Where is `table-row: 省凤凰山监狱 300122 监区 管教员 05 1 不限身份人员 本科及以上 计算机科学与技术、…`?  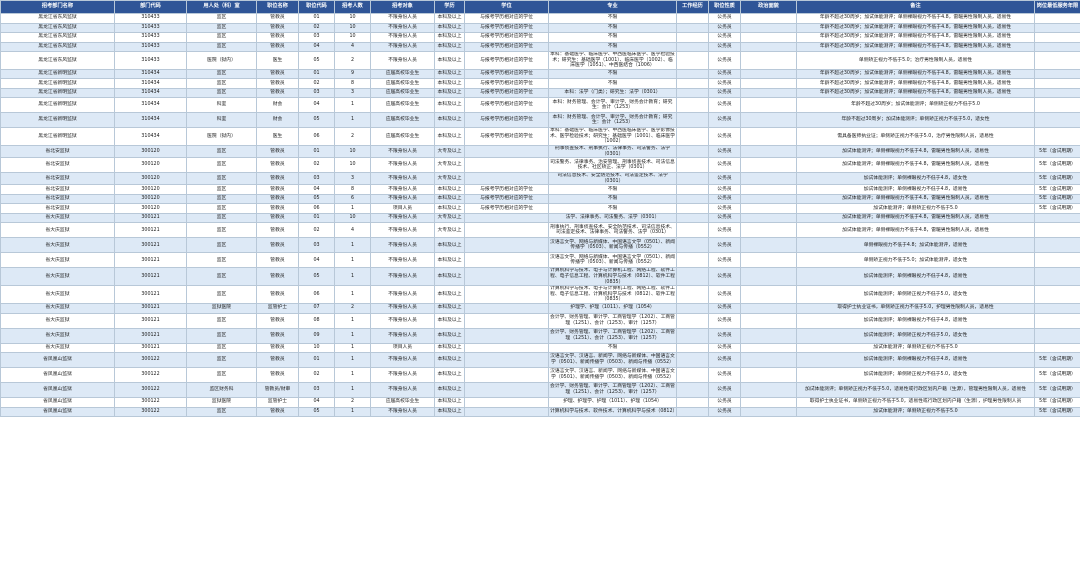 table-row: 省凤凰山监狱 300122 监区 管教员 05 1 不限身份人员 本科及以上 计算机科学与技术、… is located at coordinates (540, 411).